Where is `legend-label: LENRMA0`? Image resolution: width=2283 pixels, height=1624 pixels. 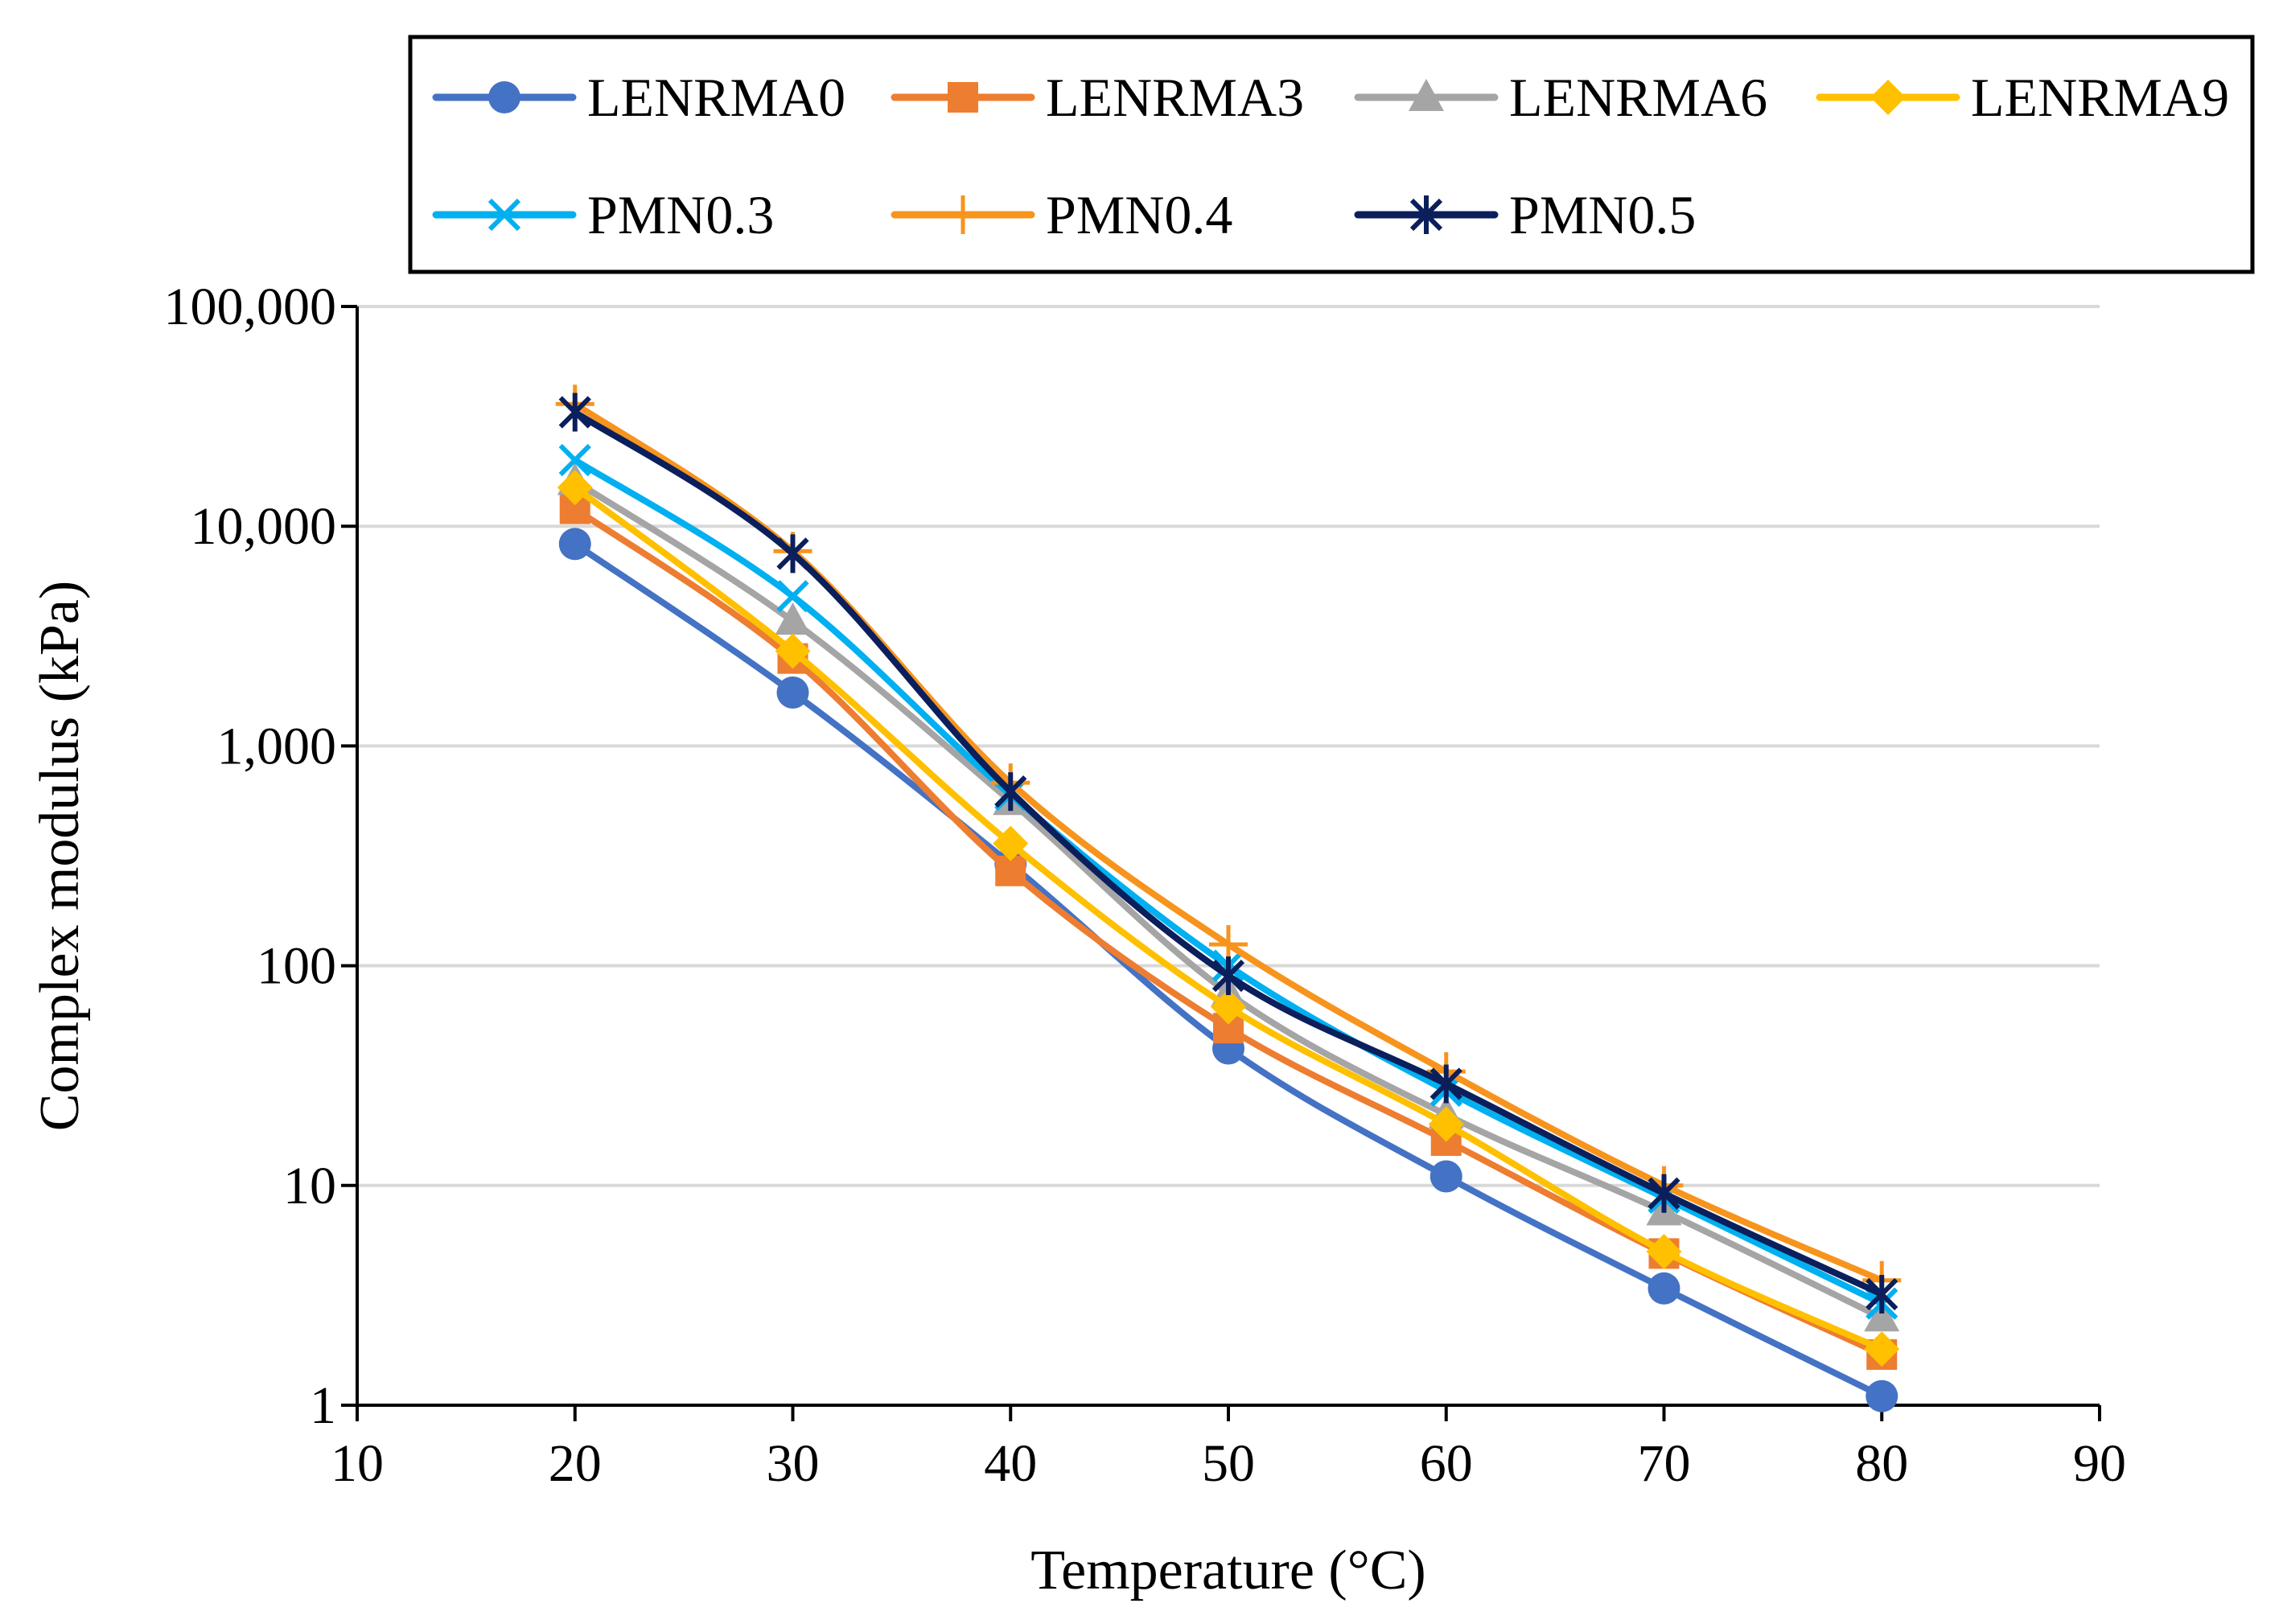 legend-label: LENRMA0 is located at coordinates (716, 97).